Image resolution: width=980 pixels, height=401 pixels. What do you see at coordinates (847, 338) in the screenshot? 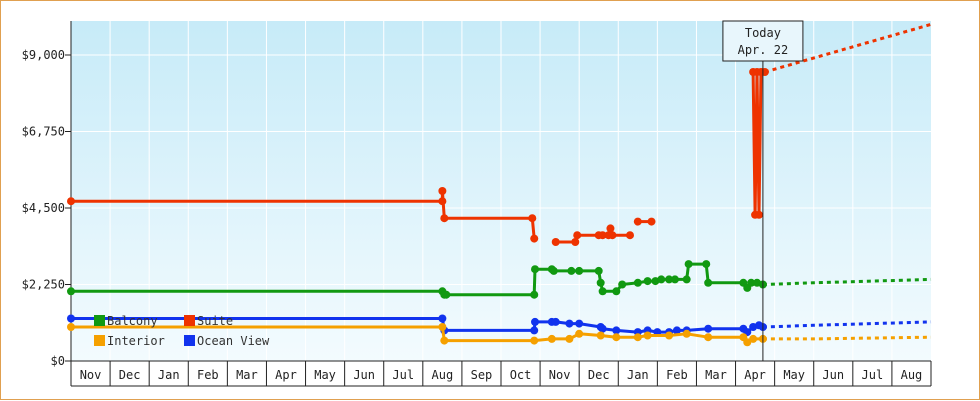
I see `forecast-line-interior` at bounding box center [847, 338].